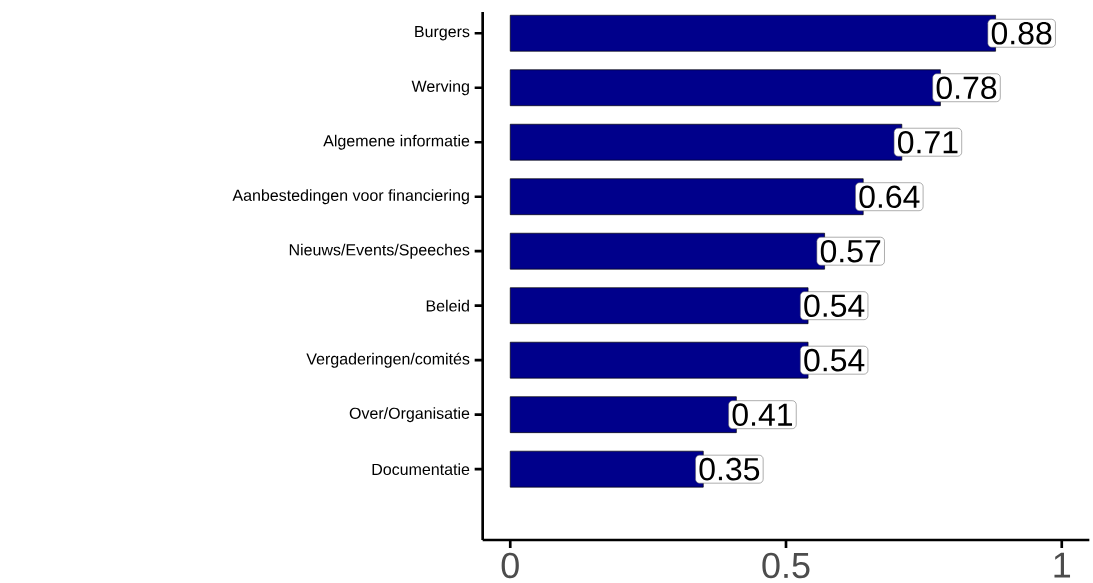 This screenshot has height=583, width=1093. I want to click on data-label: 0.35, so click(729, 469).